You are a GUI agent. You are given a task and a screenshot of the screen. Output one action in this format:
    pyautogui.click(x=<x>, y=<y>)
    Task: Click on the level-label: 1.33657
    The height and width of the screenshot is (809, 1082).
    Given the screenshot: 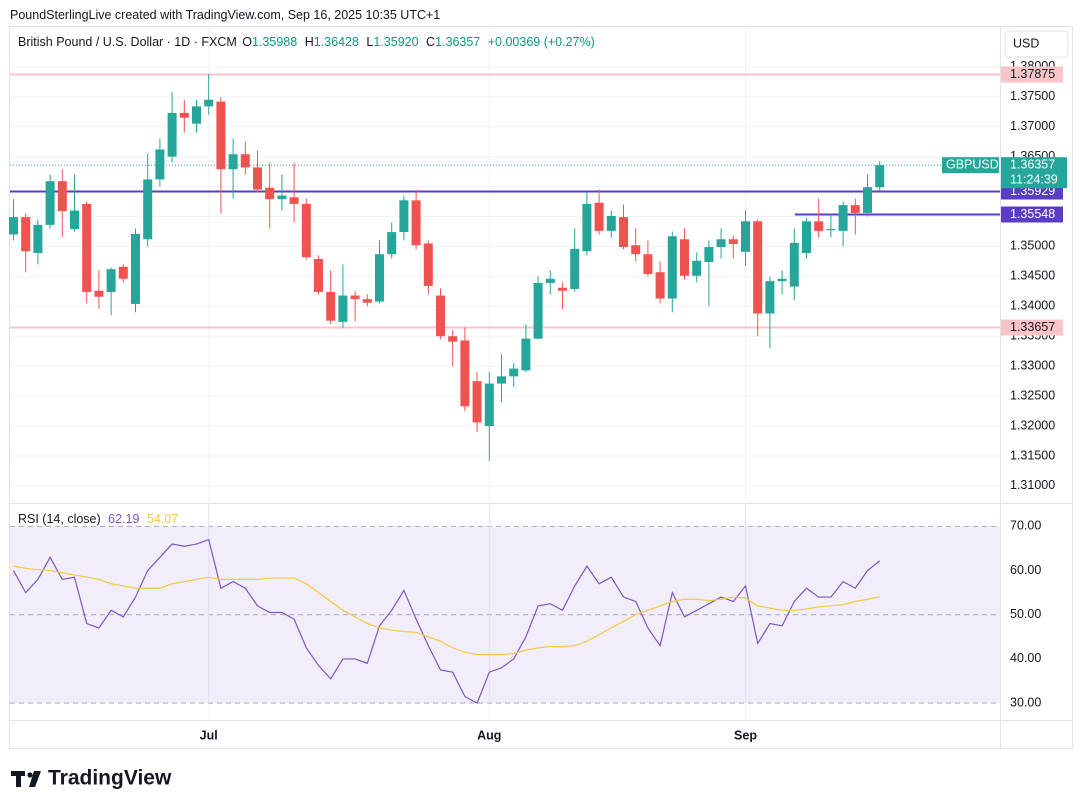 What is the action you would take?
    pyautogui.click(x=1032, y=327)
    